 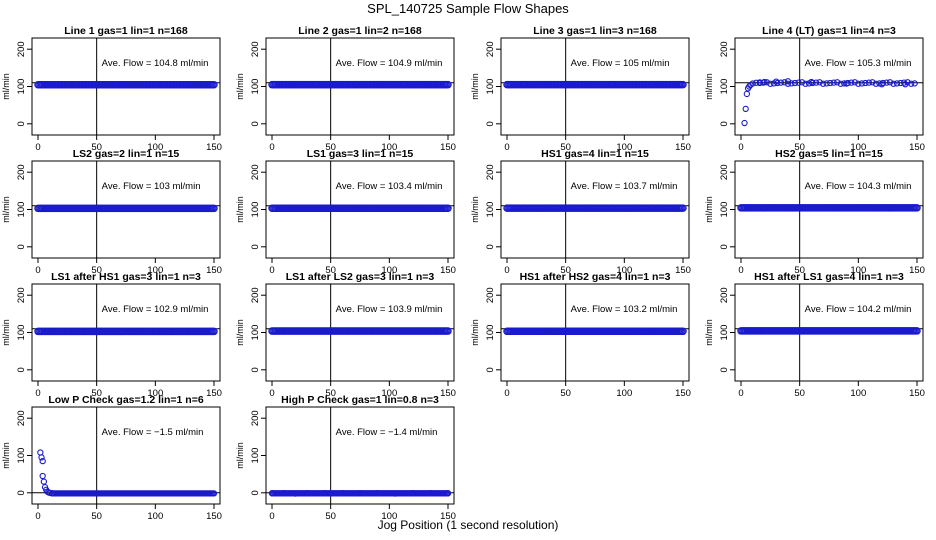 I want to click on panel-title: HS1 after LS1 gas=4 lin=1 n=3, so click(x=829, y=277).